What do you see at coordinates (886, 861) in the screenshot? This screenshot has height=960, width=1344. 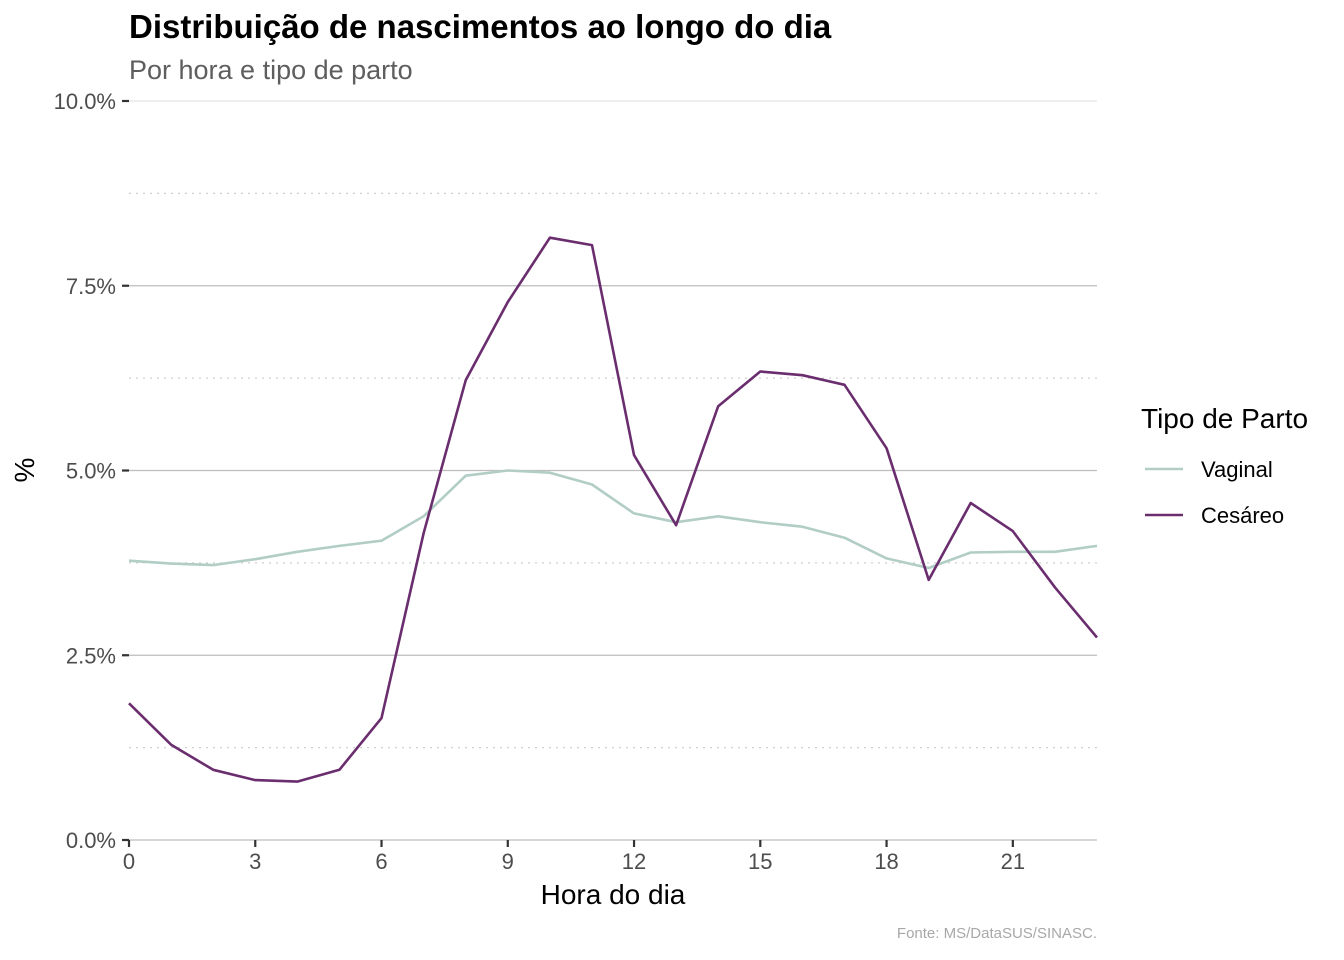 I see `x-tick-label-6: 18` at bounding box center [886, 861].